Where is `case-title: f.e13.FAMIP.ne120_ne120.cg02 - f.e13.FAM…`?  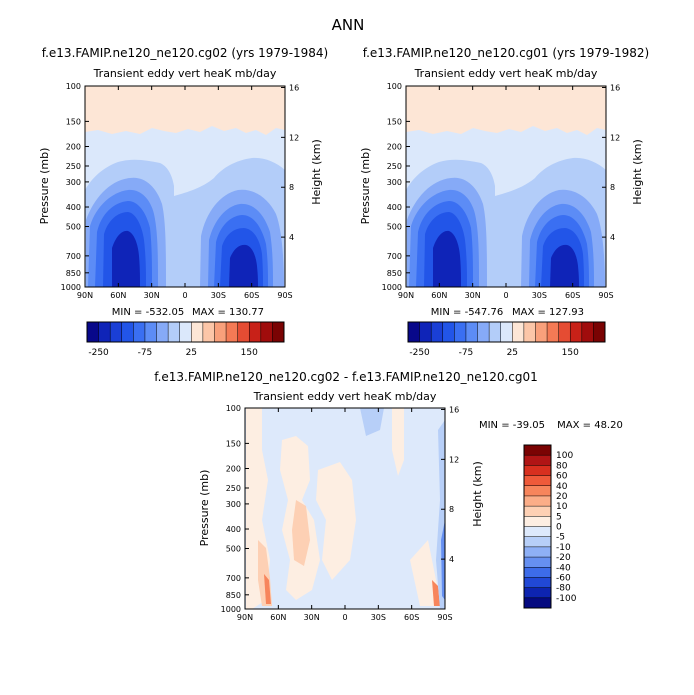
case-title: f.e13.FAMIP.ne120_ne120.cg02 - f.e13.FAM… is located at coordinates (346, 377).